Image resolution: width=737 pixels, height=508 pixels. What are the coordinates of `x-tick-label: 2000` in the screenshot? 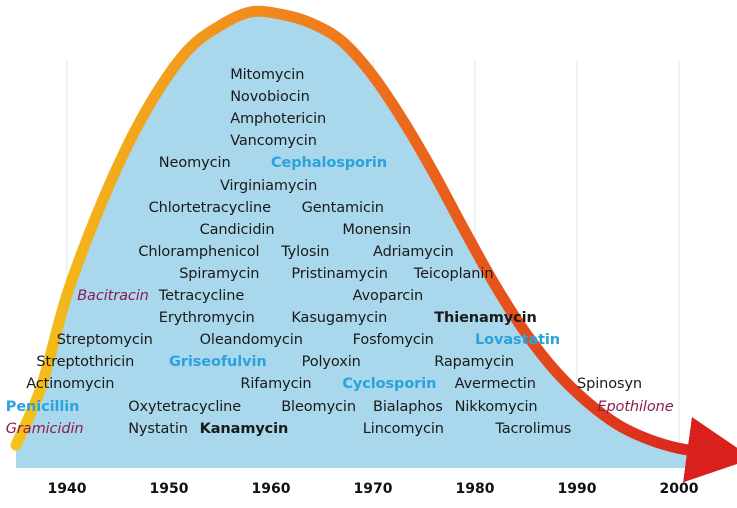 It's located at (679, 489).